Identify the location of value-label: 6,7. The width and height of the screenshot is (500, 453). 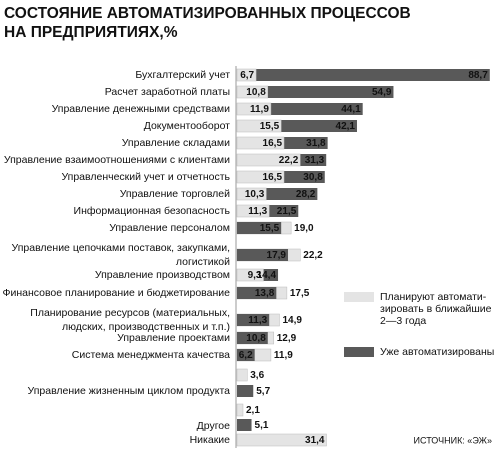
(247, 75).